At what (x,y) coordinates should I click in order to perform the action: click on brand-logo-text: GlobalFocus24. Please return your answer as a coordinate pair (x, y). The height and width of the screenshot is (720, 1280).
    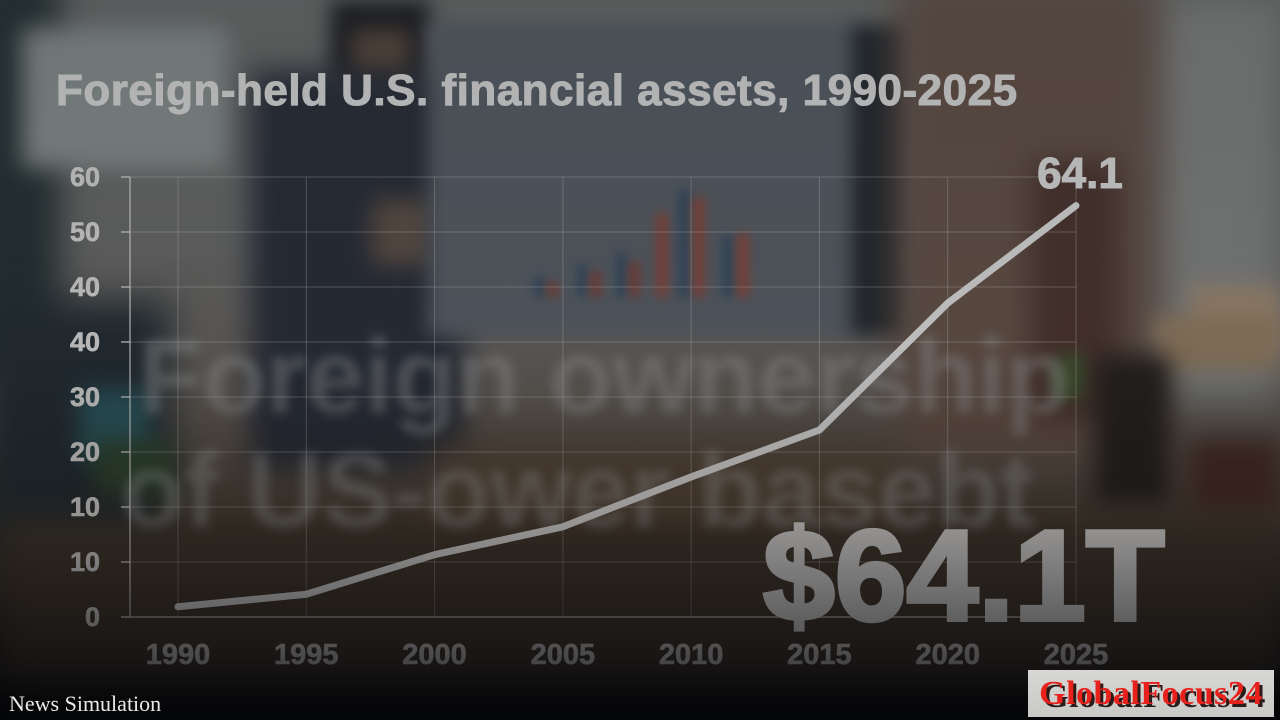
    Looking at the image, I should click on (1151, 693).